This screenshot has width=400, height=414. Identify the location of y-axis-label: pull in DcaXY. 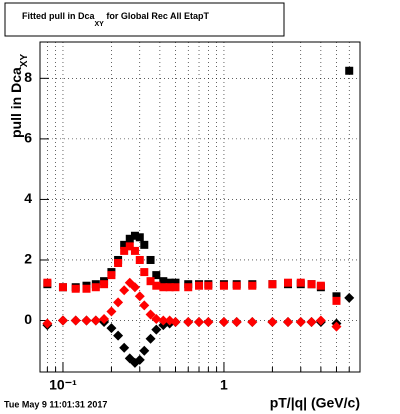
(19, 96).